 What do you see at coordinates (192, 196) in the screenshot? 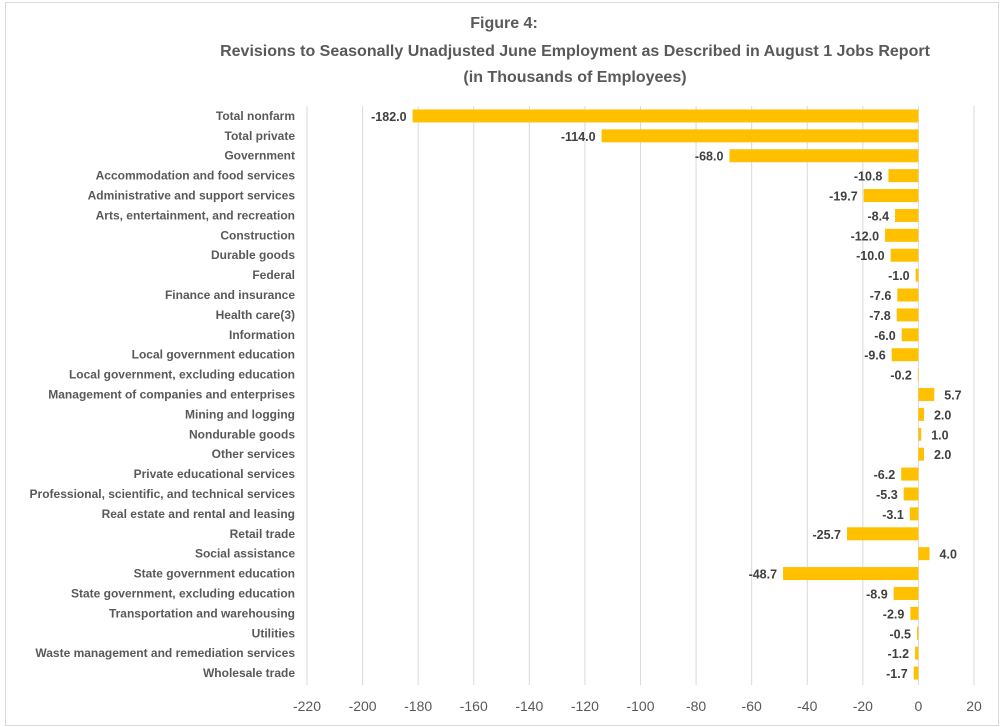
I see `category-label: Administrative and support services` at bounding box center [192, 196].